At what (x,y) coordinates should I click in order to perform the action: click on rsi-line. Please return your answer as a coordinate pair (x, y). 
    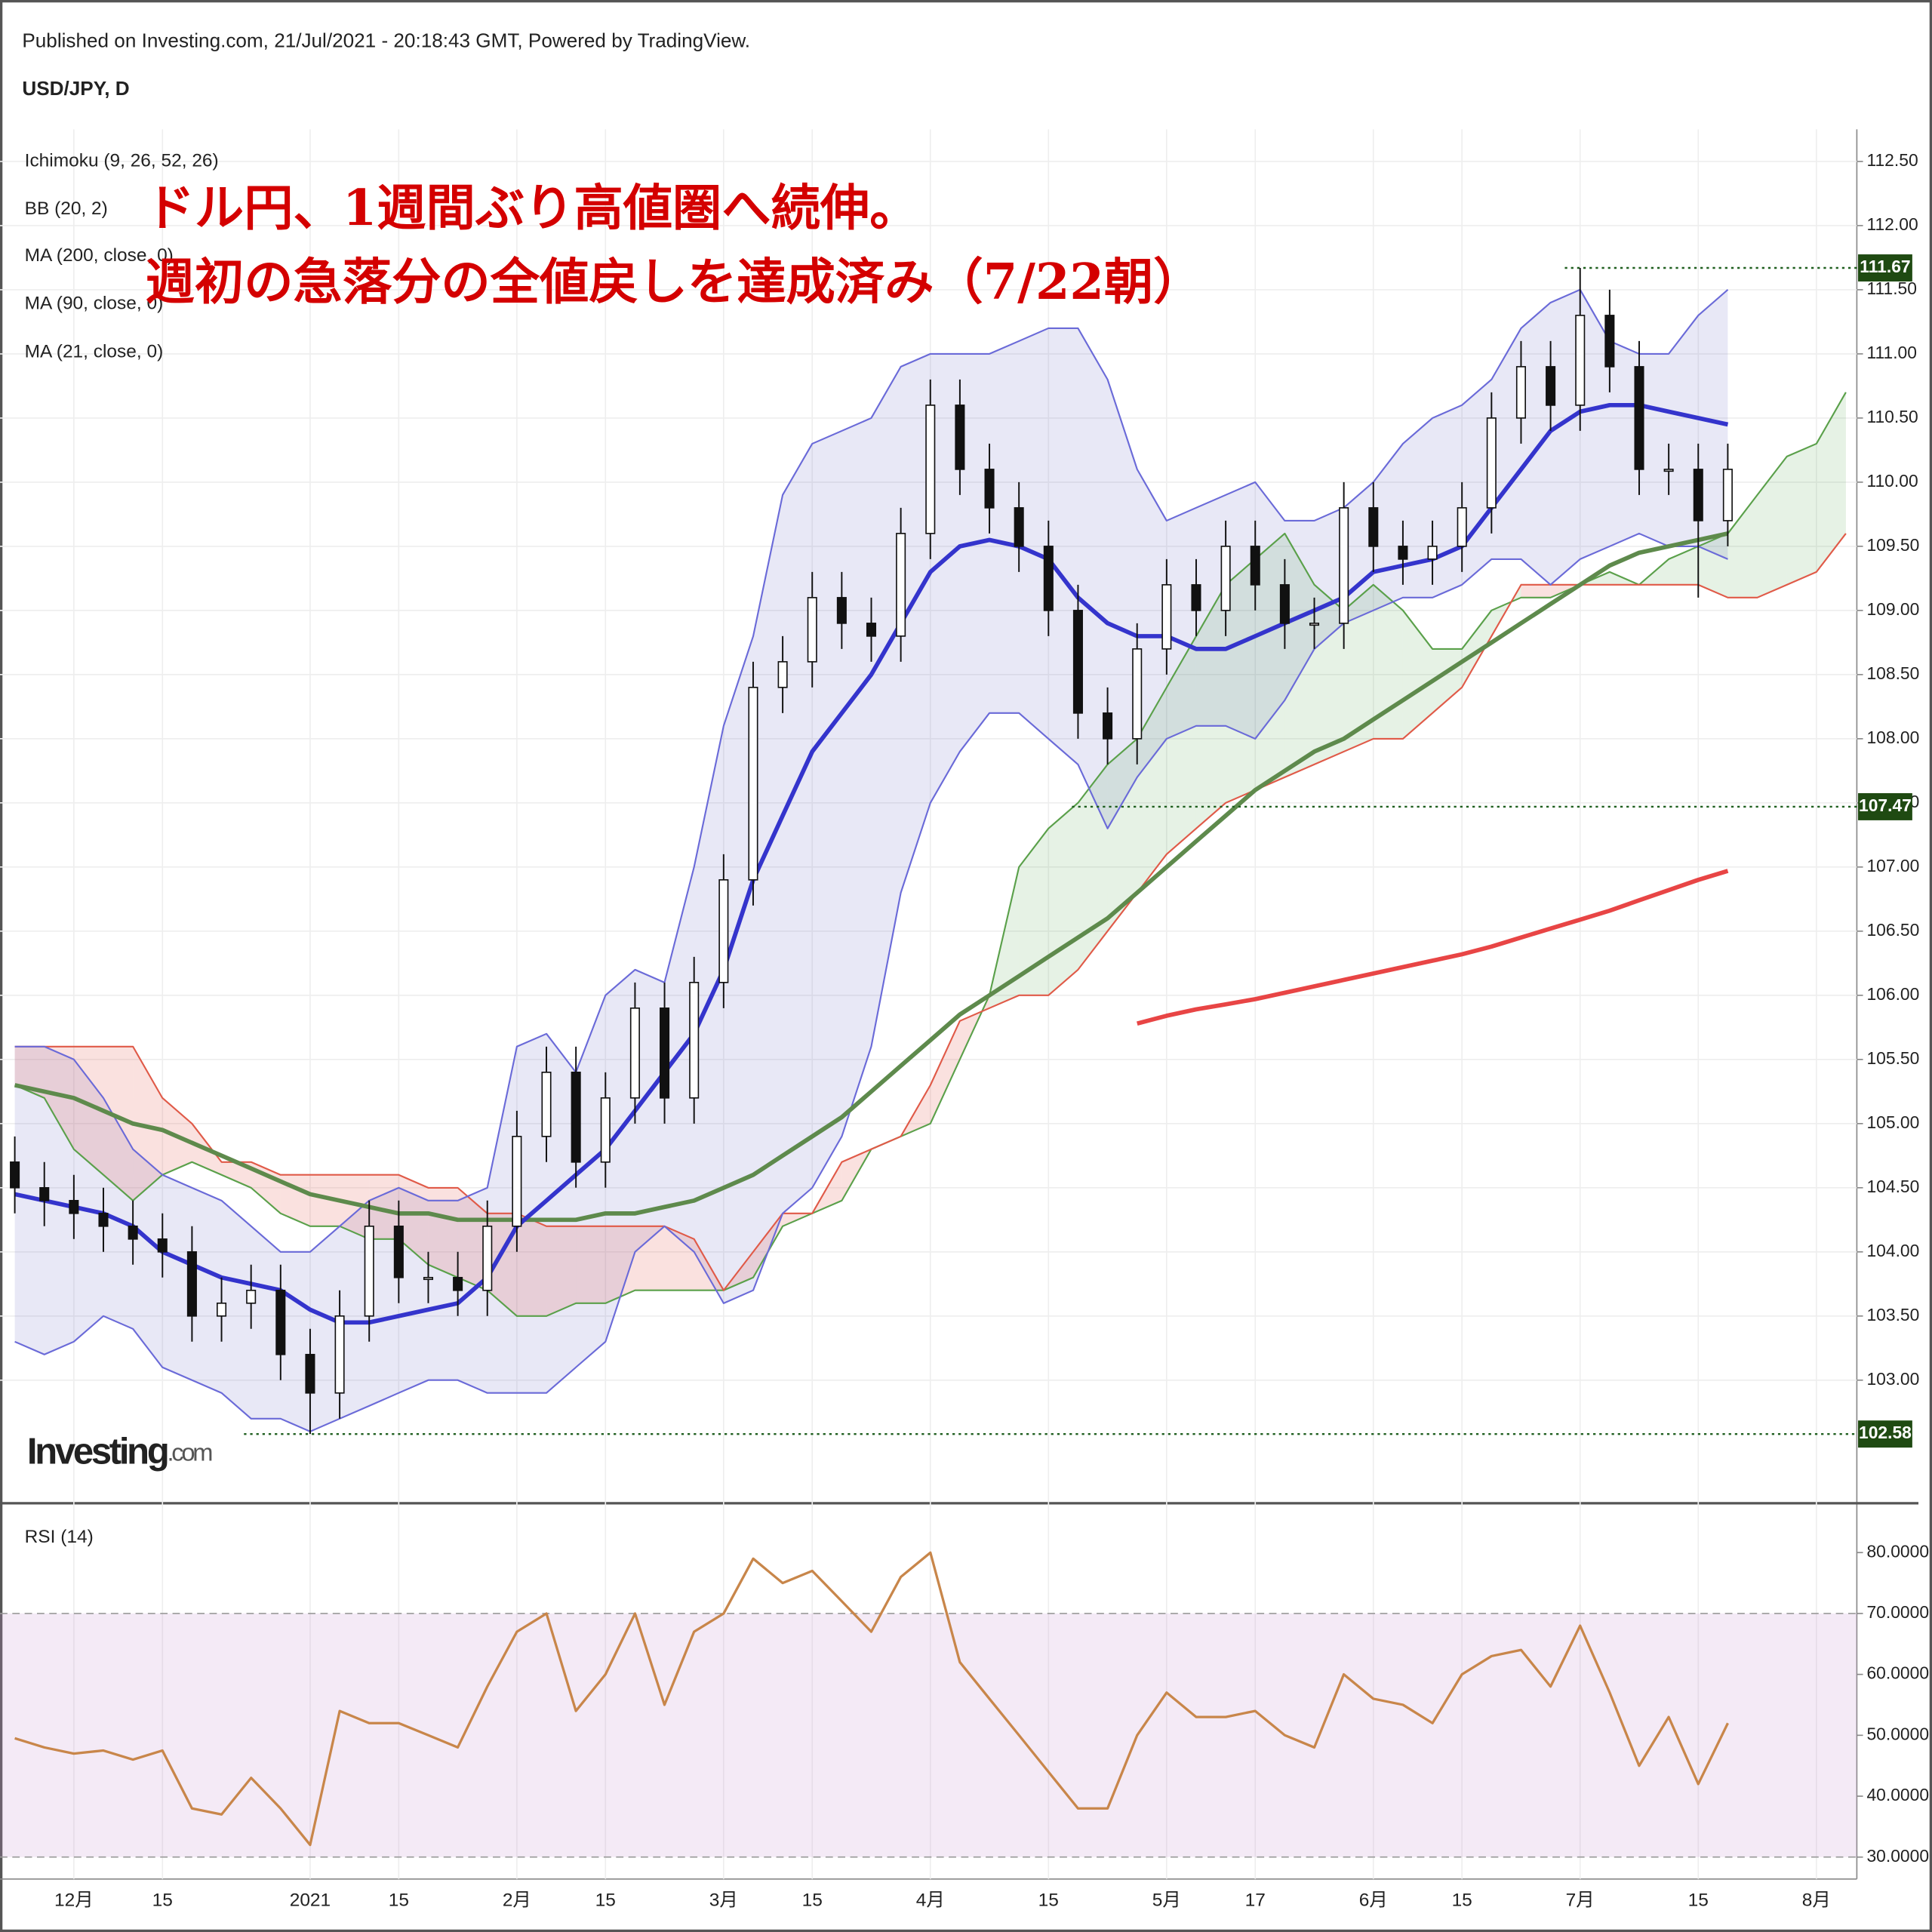
    Looking at the image, I should click on (871, 1699).